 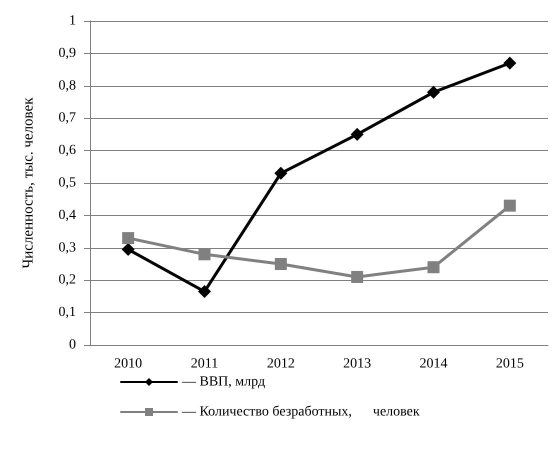 I want to click on x-tick-label: 2011, so click(x=204, y=364).